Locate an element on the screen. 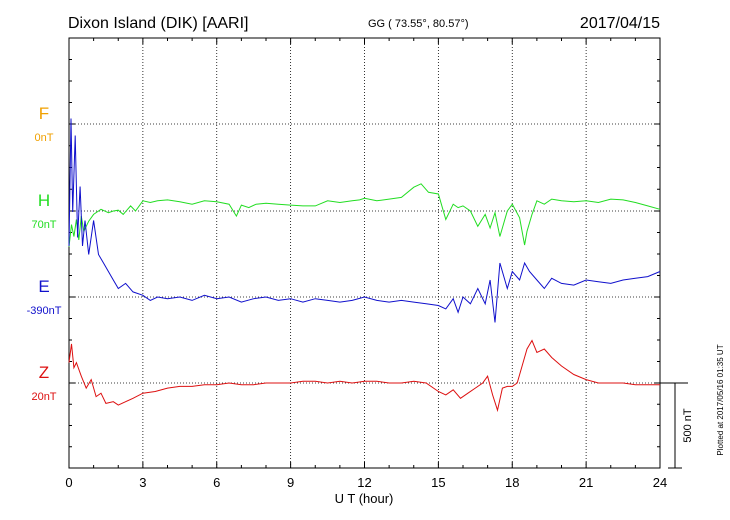  component-baseline-f: 0nT is located at coordinates (44, 138).